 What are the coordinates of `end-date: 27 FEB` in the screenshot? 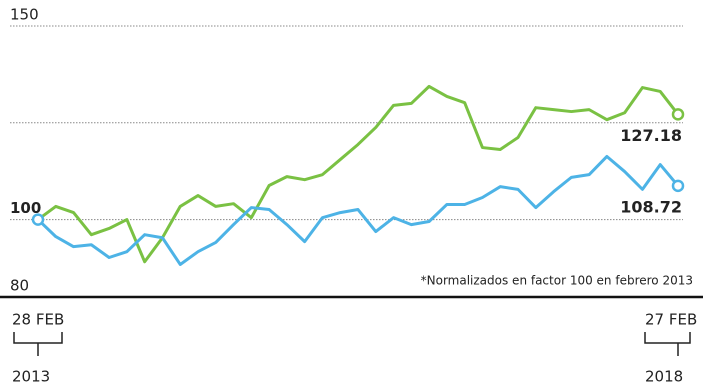 It's located at (671, 320).